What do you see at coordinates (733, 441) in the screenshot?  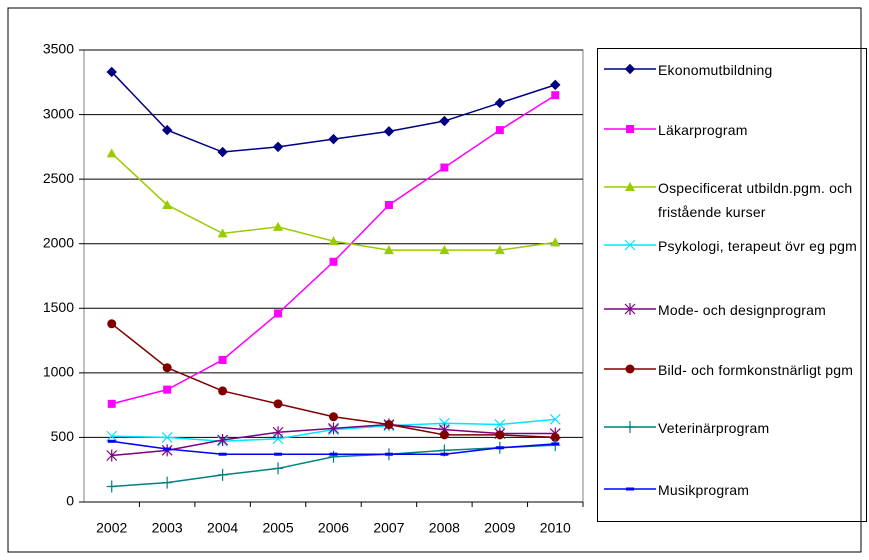 I see `legend-item: Veterinärprogram` at bounding box center [733, 441].